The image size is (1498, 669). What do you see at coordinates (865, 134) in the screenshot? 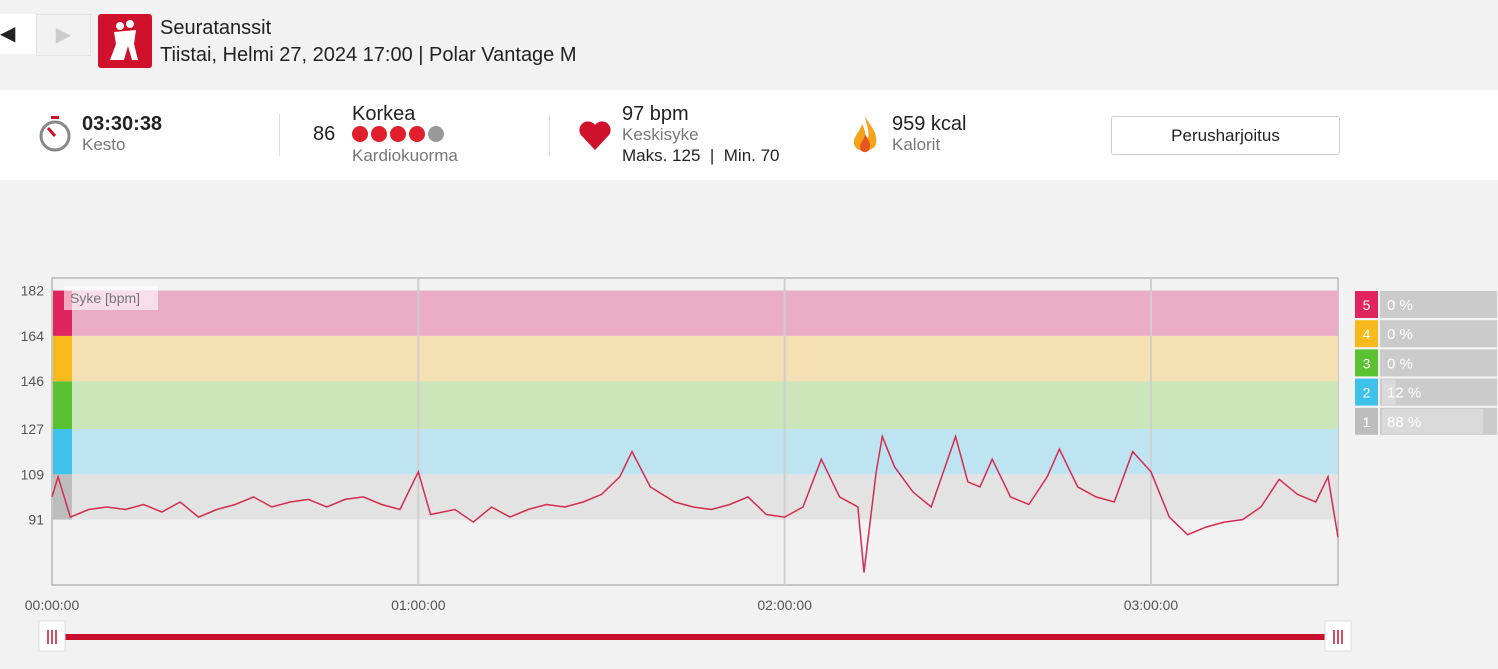
I see `flame-icon` at bounding box center [865, 134].